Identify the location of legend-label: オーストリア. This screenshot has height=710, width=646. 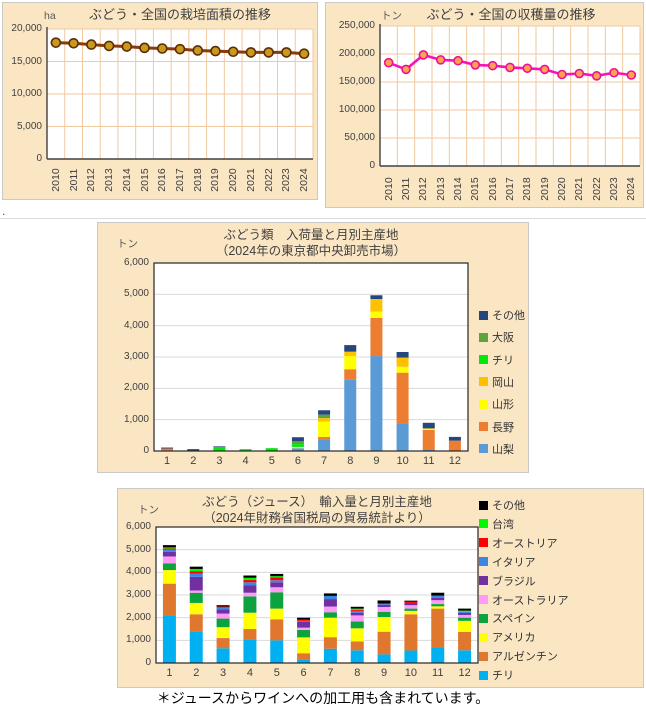
(525, 543).